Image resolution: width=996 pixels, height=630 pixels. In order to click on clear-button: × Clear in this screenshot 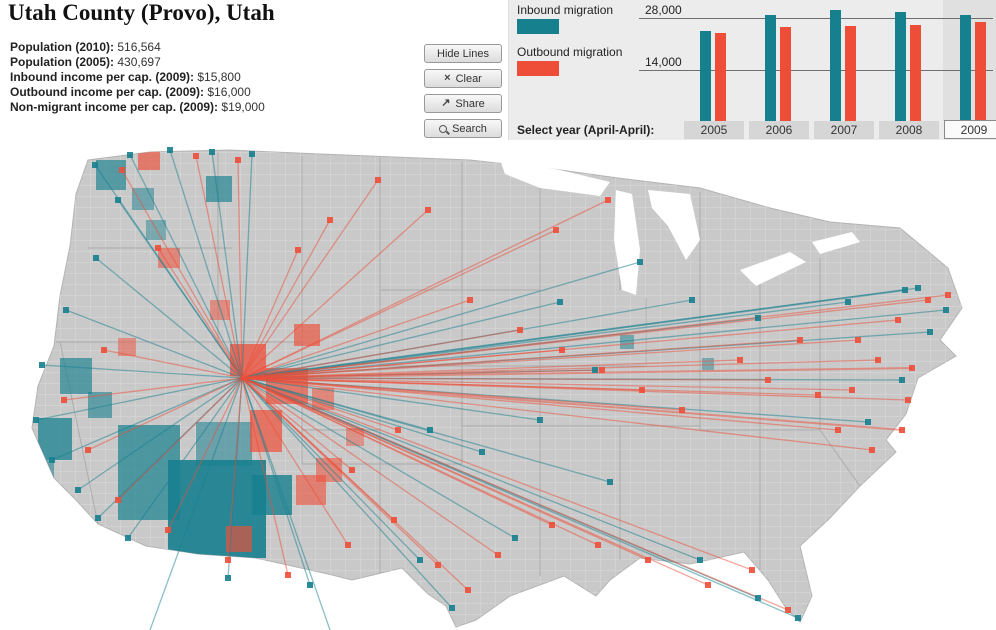, I will do `click(463, 78)`.